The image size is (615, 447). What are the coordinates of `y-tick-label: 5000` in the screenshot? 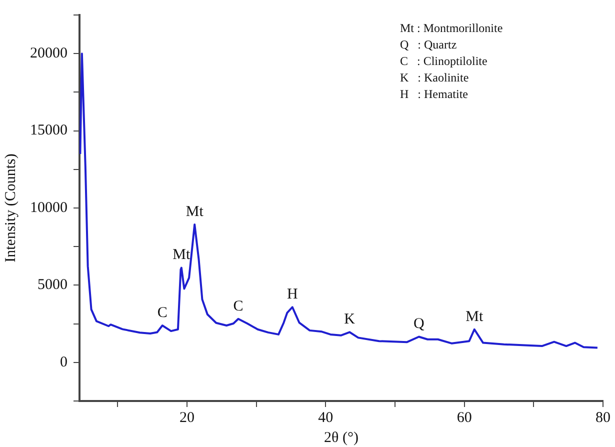 It's located at (53, 285).